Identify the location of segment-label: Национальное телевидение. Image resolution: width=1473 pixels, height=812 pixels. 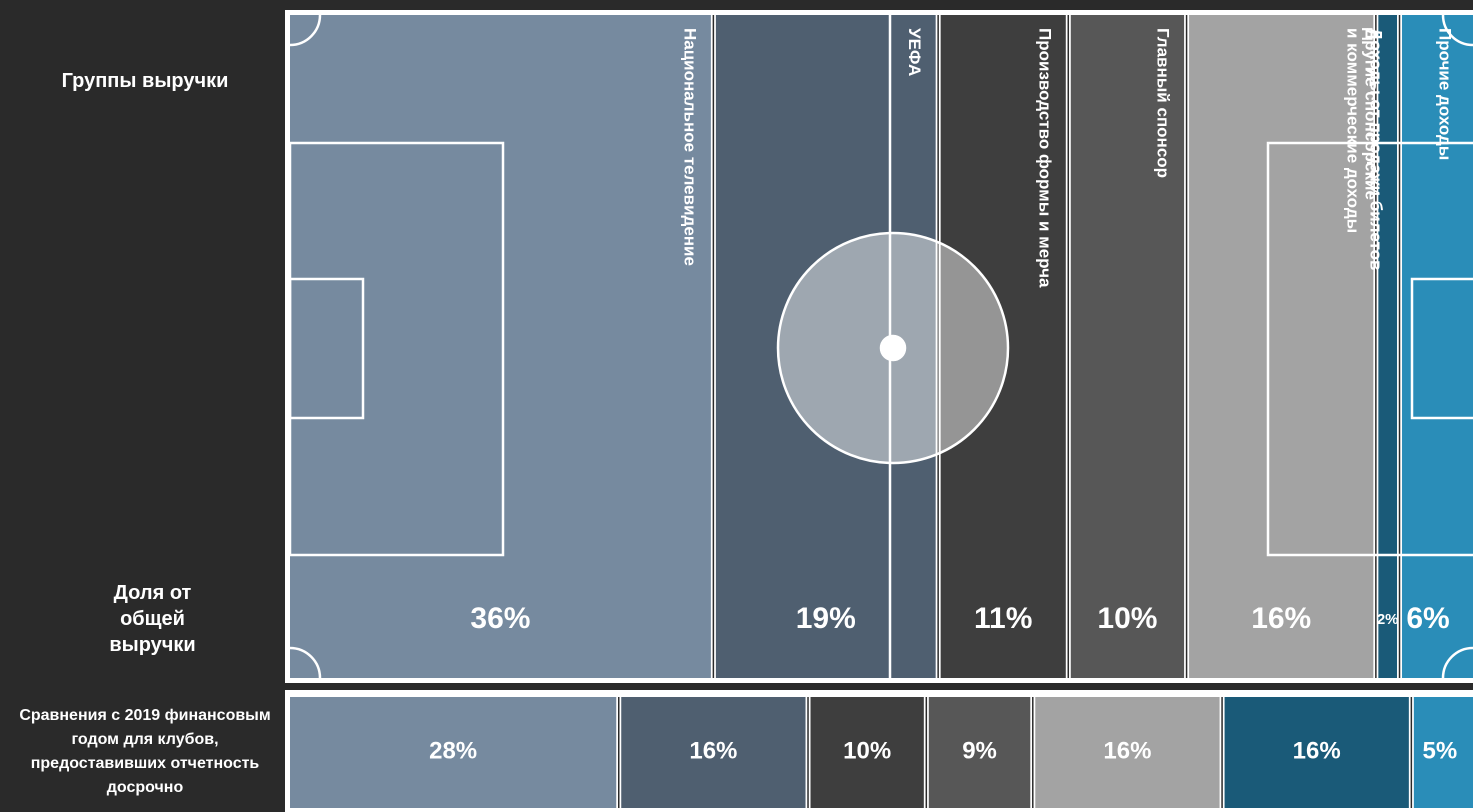
(689, 147).